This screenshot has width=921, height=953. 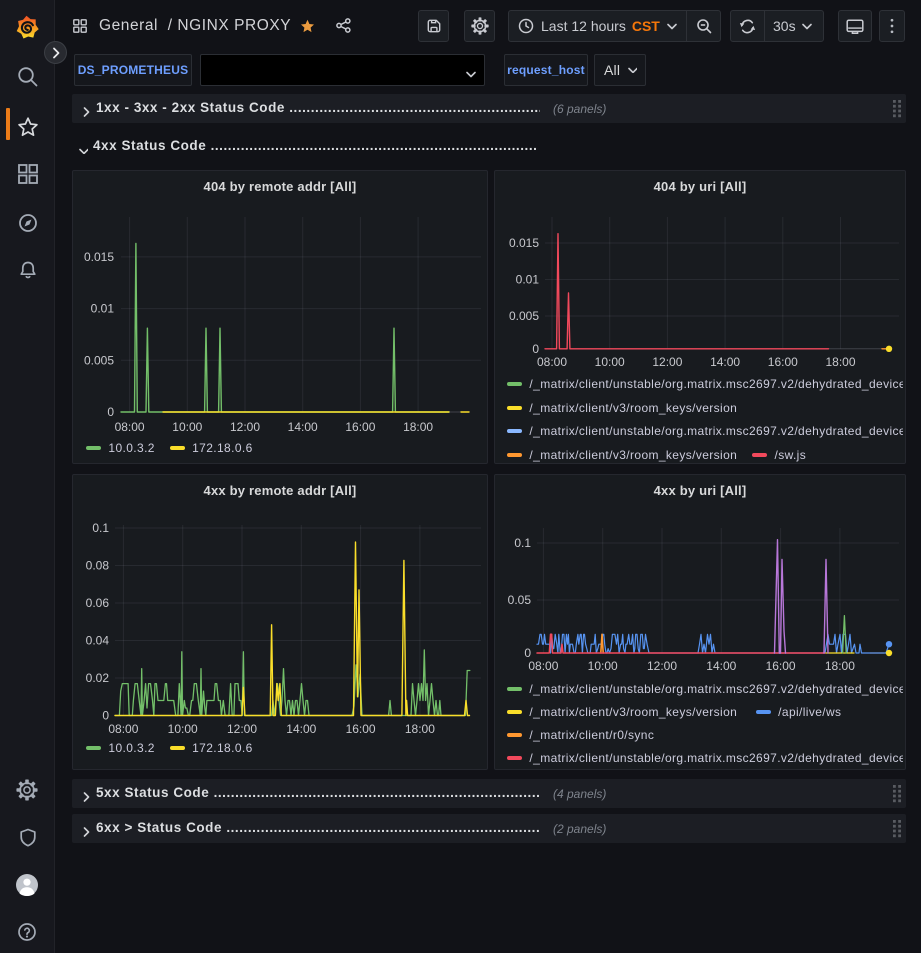 I want to click on svg-text: 0.04, so click(x=98, y=641).